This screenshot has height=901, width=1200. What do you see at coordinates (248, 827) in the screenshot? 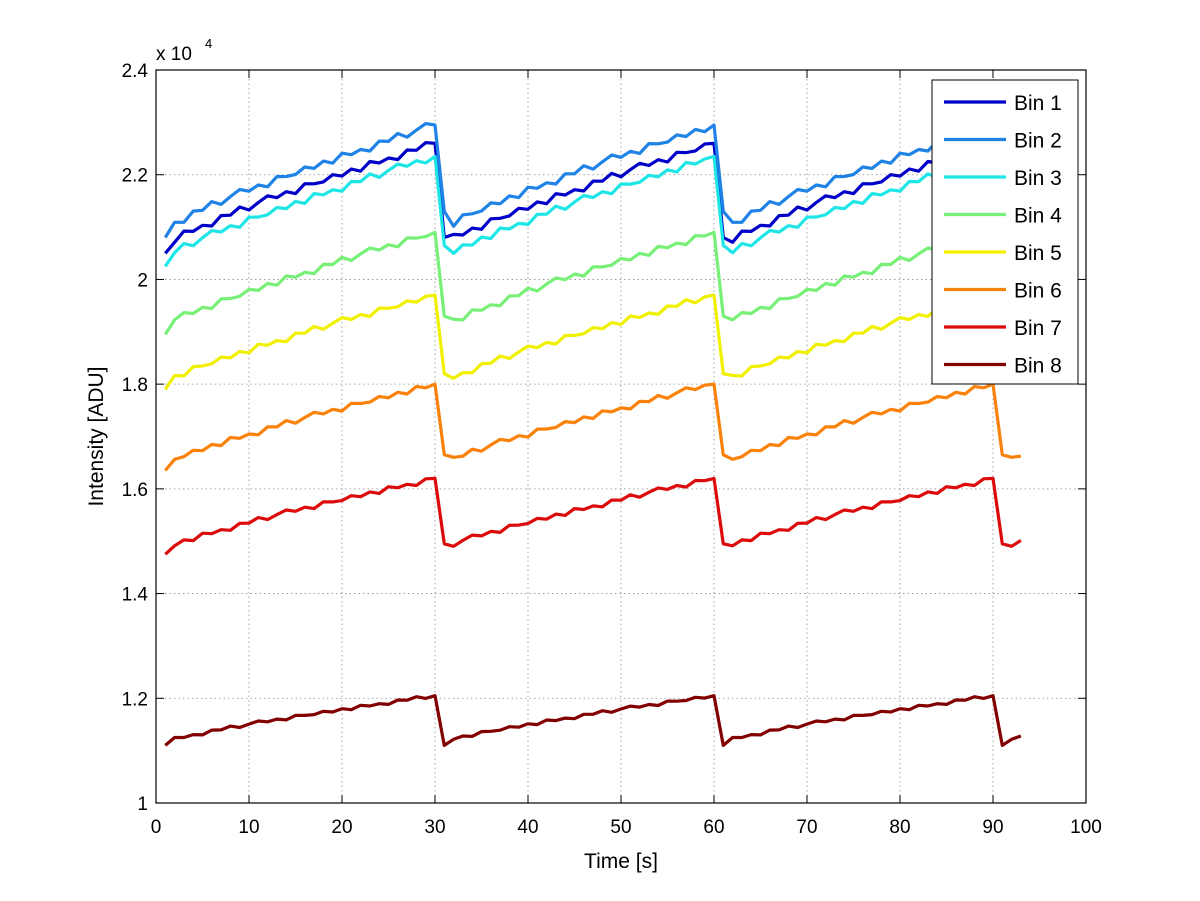
I see `x-tick-label: 10` at bounding box center [248, 827].